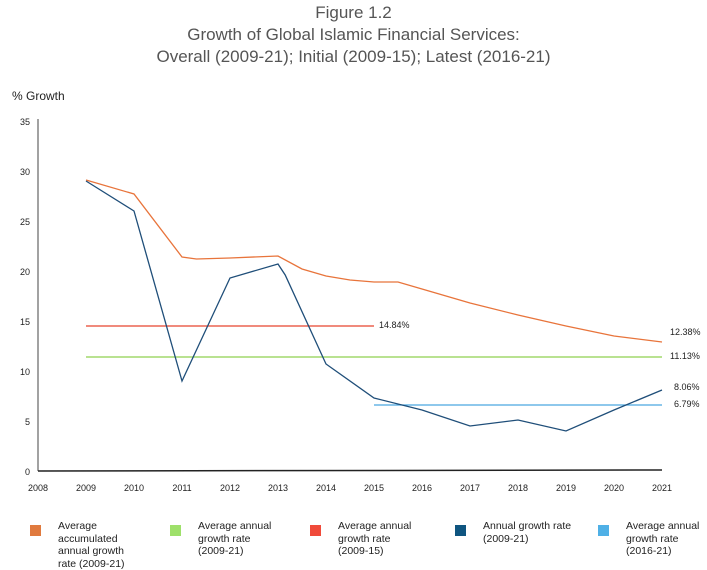 This screenshot has height=570, width=707. What do you see at coordinates (470, 488) in the screenshot?
I see `x-tick-label: 2017` at bounding box center [470, 488].